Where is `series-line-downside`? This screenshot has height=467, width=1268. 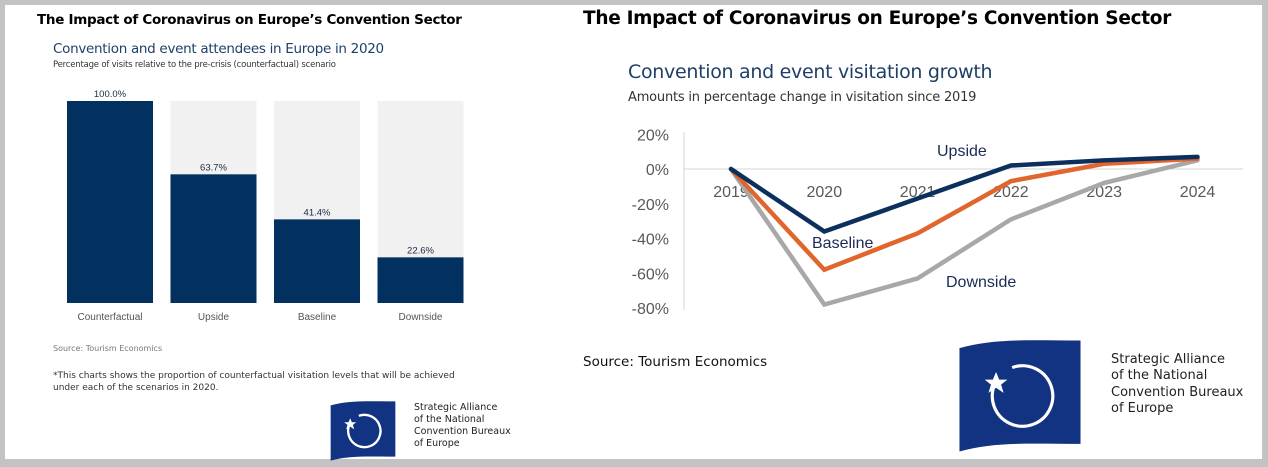
series-line-downside is located at coordinates (964, 233).